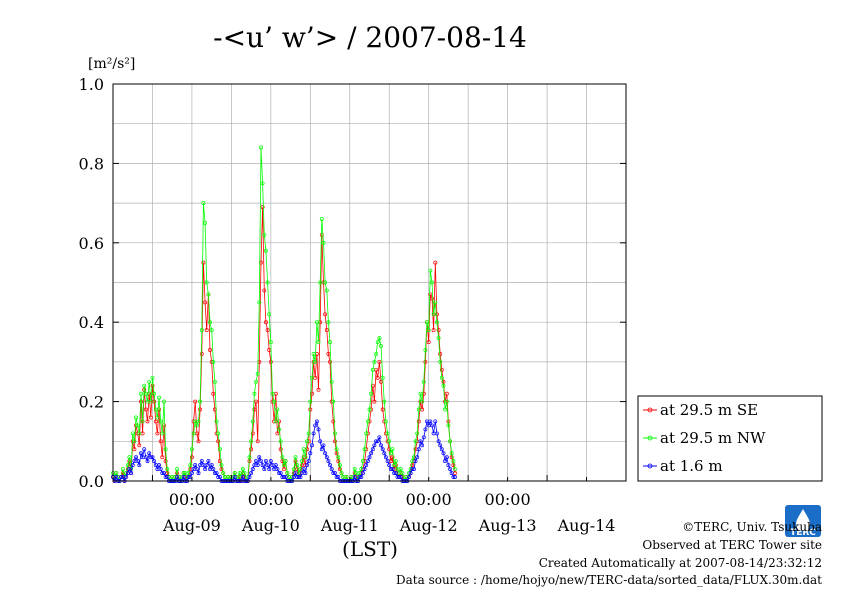  Describe the element at coordinates (370, 37) in the screenshot. I see `chart-title: -<u’ w’> / 2007-08-14` at that location.